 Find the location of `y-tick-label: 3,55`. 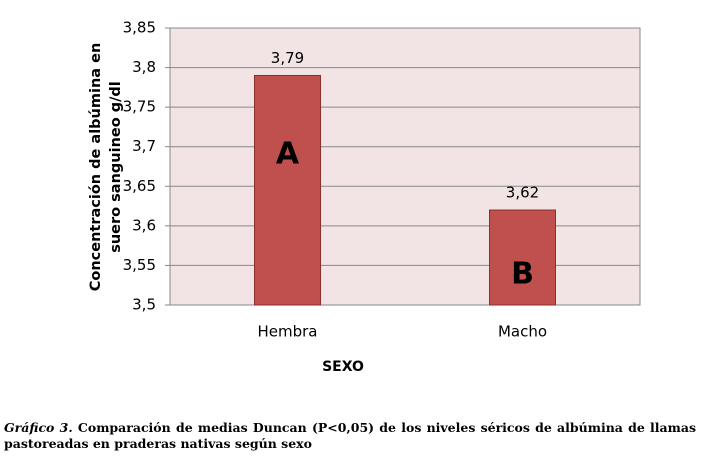

y-tick-label: 3,55 is located at coordinates (139, 265).